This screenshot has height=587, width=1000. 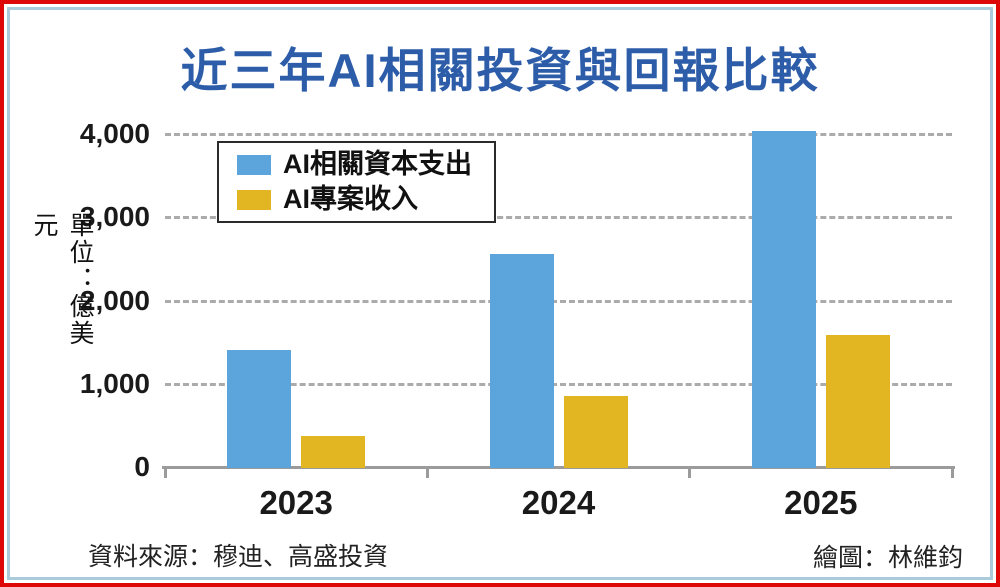 I want to click on legend-swatch-capex, so click(x=254, y=164).